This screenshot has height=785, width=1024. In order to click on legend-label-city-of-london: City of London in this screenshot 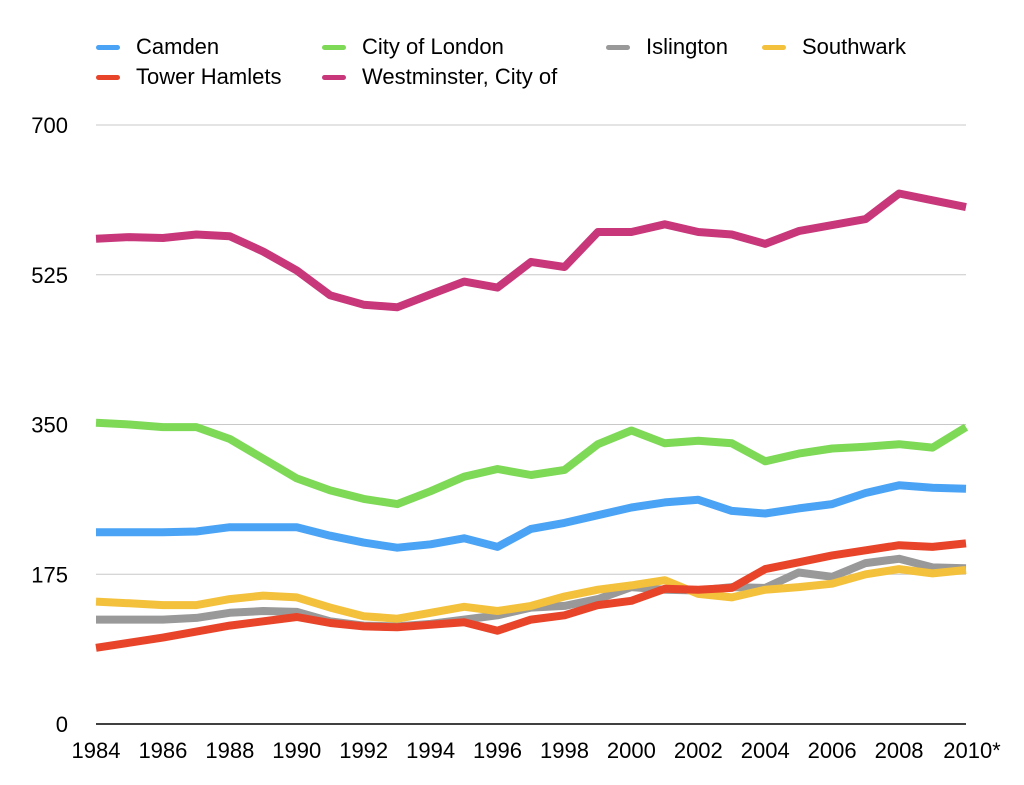, I will do `click(433, 46)`.